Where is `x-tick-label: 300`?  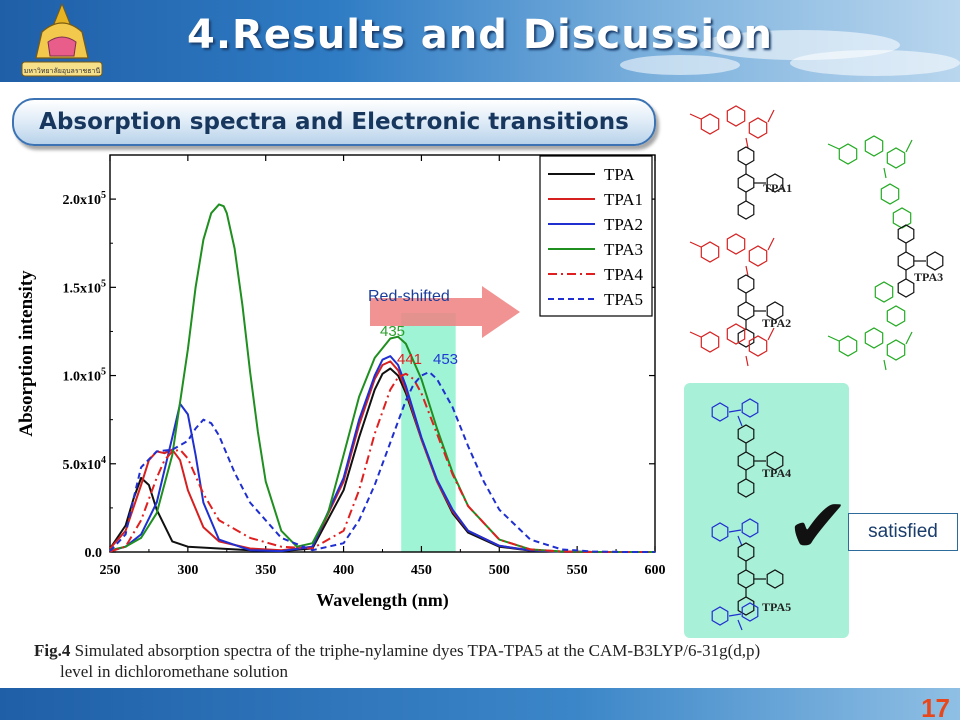 x-tick-label: 300 is located at coordinates (187, 570).